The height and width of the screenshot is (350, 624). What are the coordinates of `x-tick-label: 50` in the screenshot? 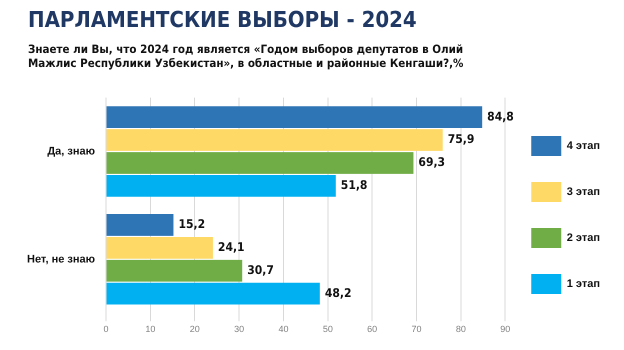 It's located at (327, 329).